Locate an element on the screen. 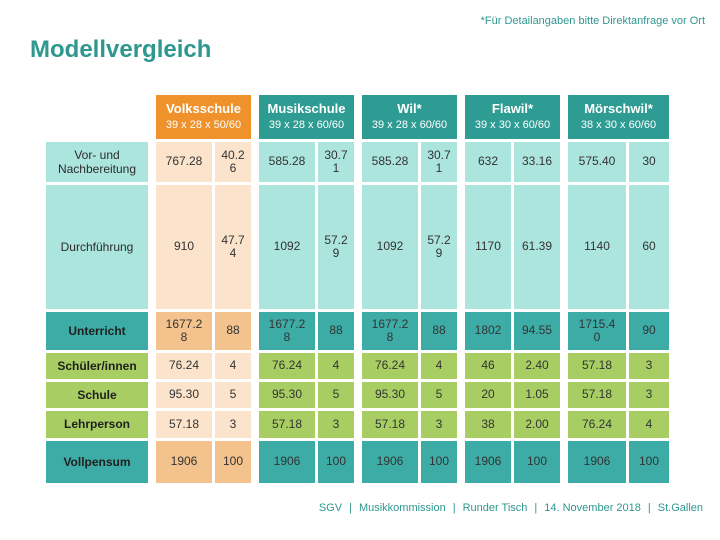 This screenshot has width=720, height=540. column-header-name: Flawil* is located at coordinates (512, 109).